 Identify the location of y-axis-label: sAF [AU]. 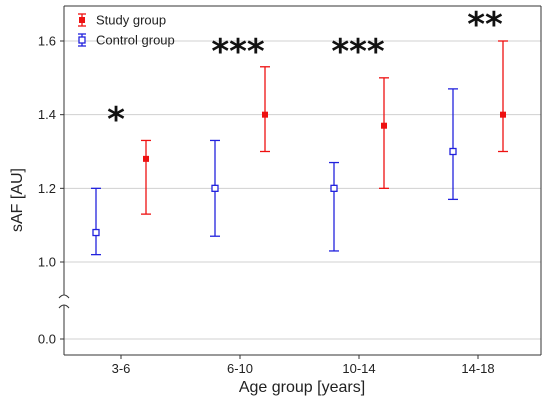
(17, 200).